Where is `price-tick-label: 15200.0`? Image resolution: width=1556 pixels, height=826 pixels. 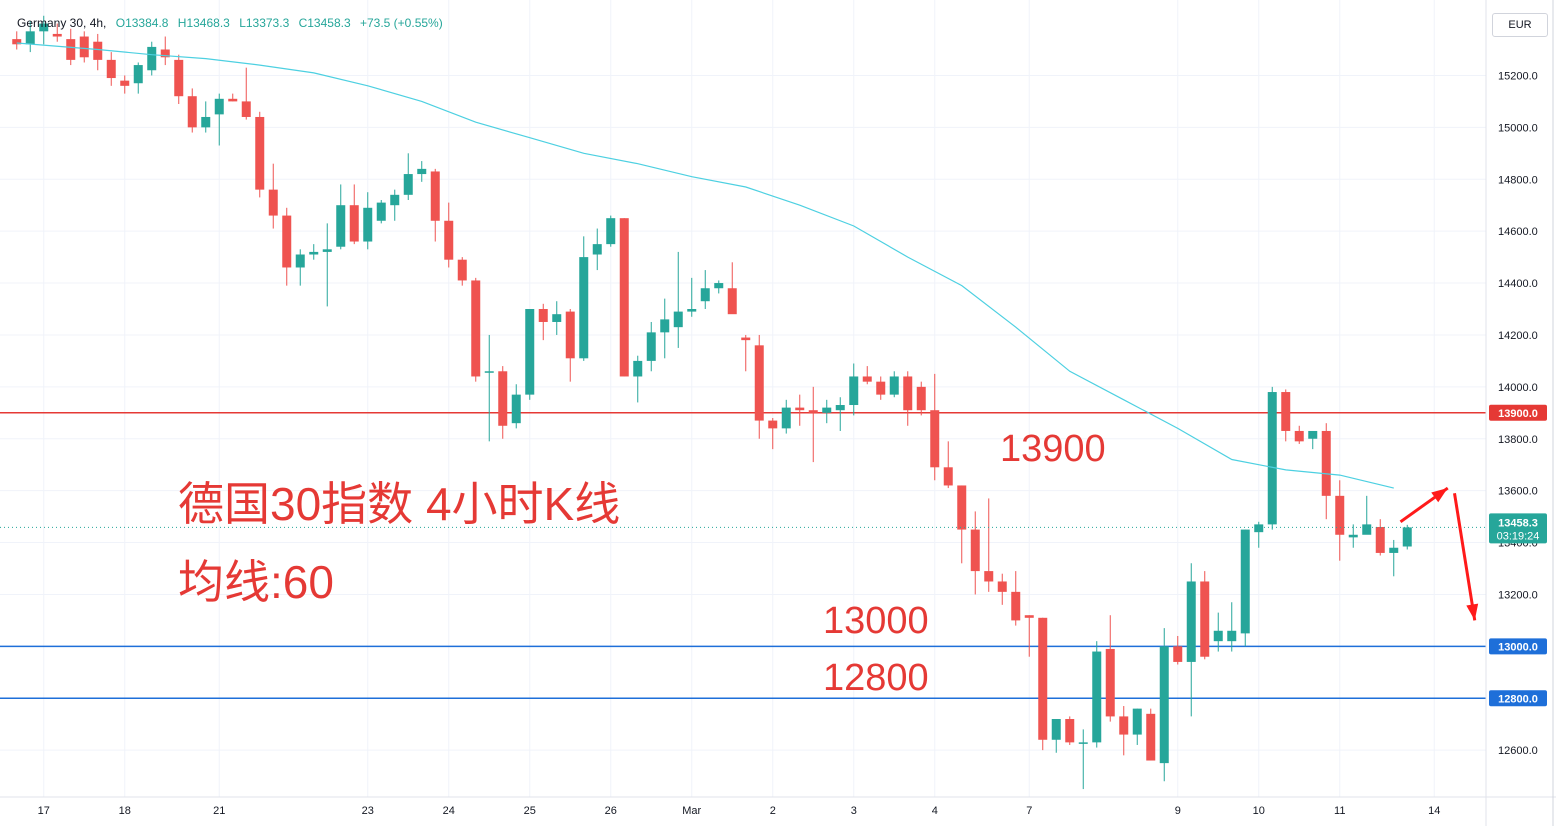
price-tick-label: 15200.0 is located at coordinates (1518, 76).